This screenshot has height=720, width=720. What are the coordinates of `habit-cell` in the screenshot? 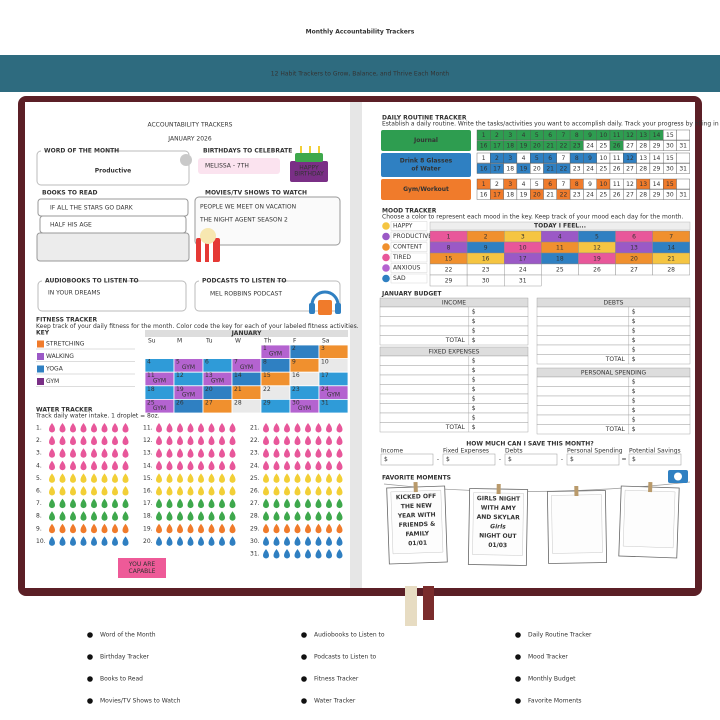 It's located at (683, 135).